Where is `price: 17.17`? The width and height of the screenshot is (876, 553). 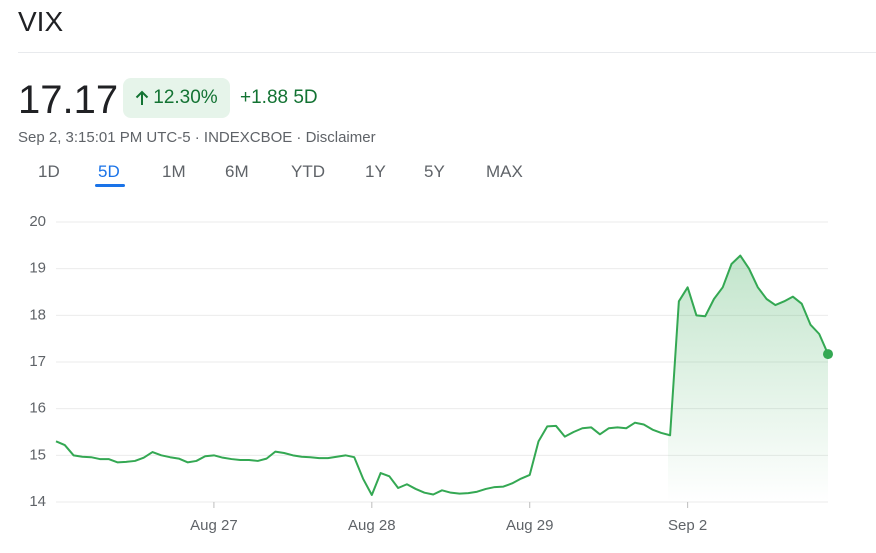
price: 17.17 is located at coordinates (68, 100).